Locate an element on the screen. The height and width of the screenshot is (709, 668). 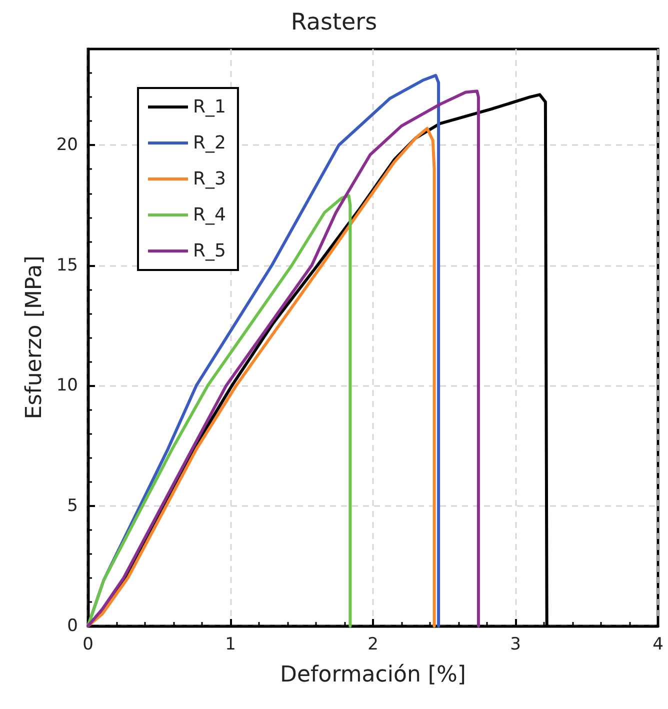
y-tick-label: 0 is located at coordinates (72, 626).